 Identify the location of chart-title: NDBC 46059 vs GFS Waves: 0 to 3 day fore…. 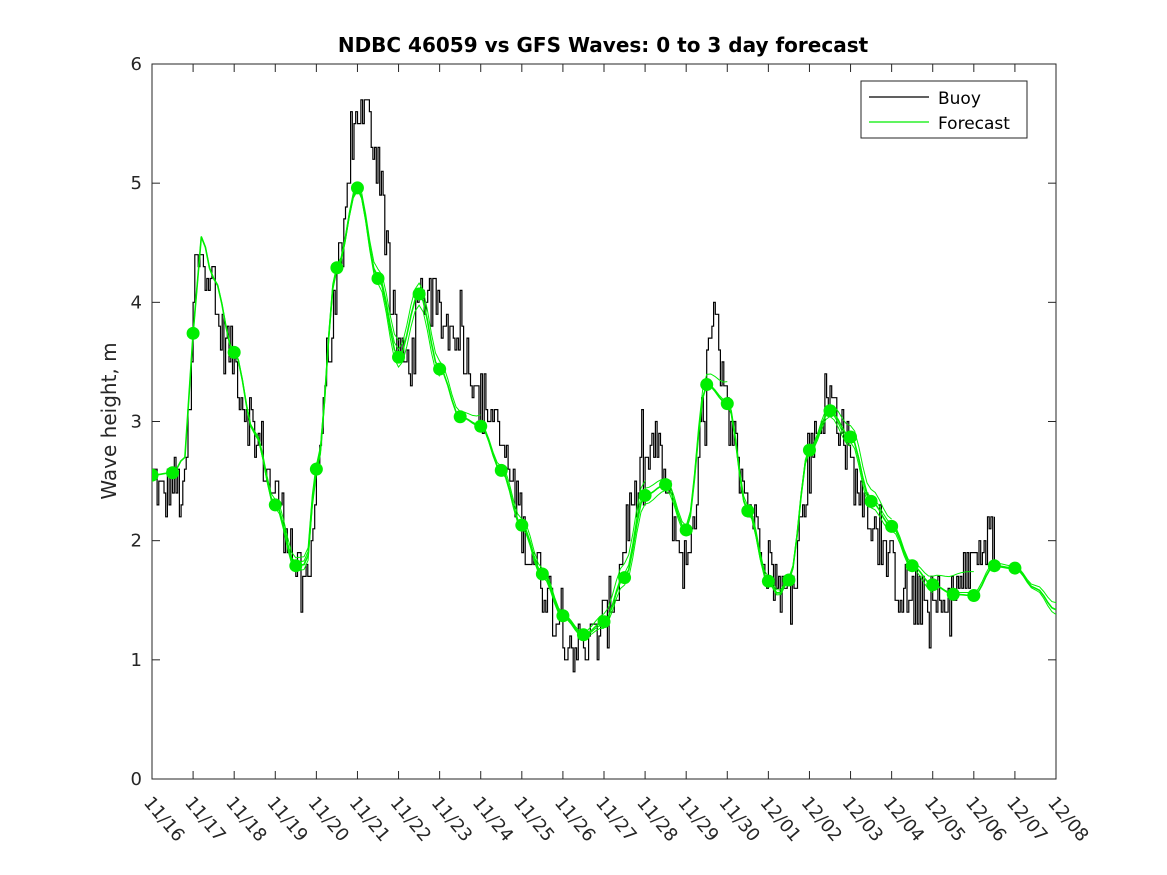
(603, 45).